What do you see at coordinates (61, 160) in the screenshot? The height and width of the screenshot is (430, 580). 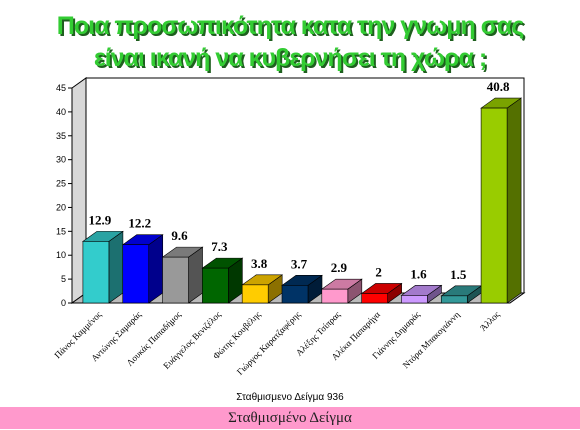 I see `y-tick-label: 30` at bounding box center [61, 160].